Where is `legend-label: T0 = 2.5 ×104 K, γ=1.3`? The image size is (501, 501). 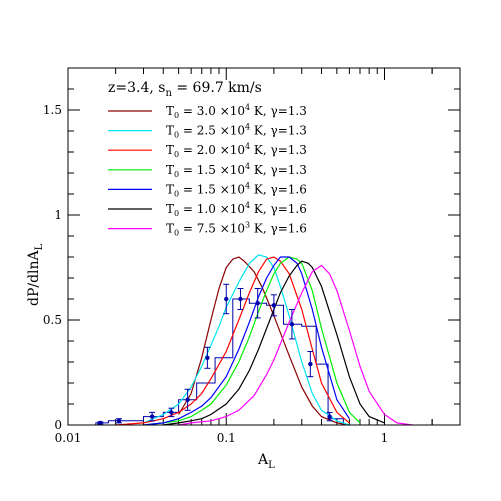 legend-label: T0 = 2.5 ×104 K, γ=1.3 is located at coordinates (236, 131).